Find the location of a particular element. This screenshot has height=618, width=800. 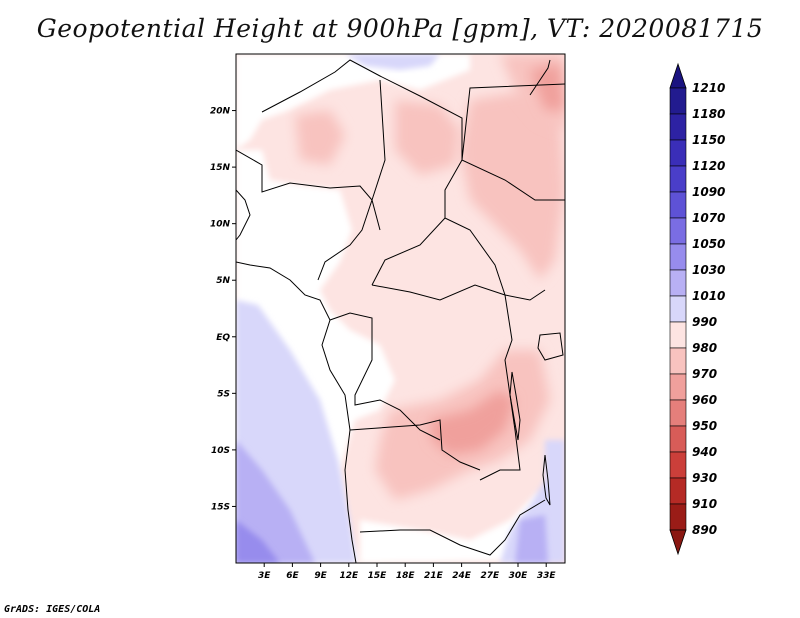

west-coastline is located at coordinates (296, 412).